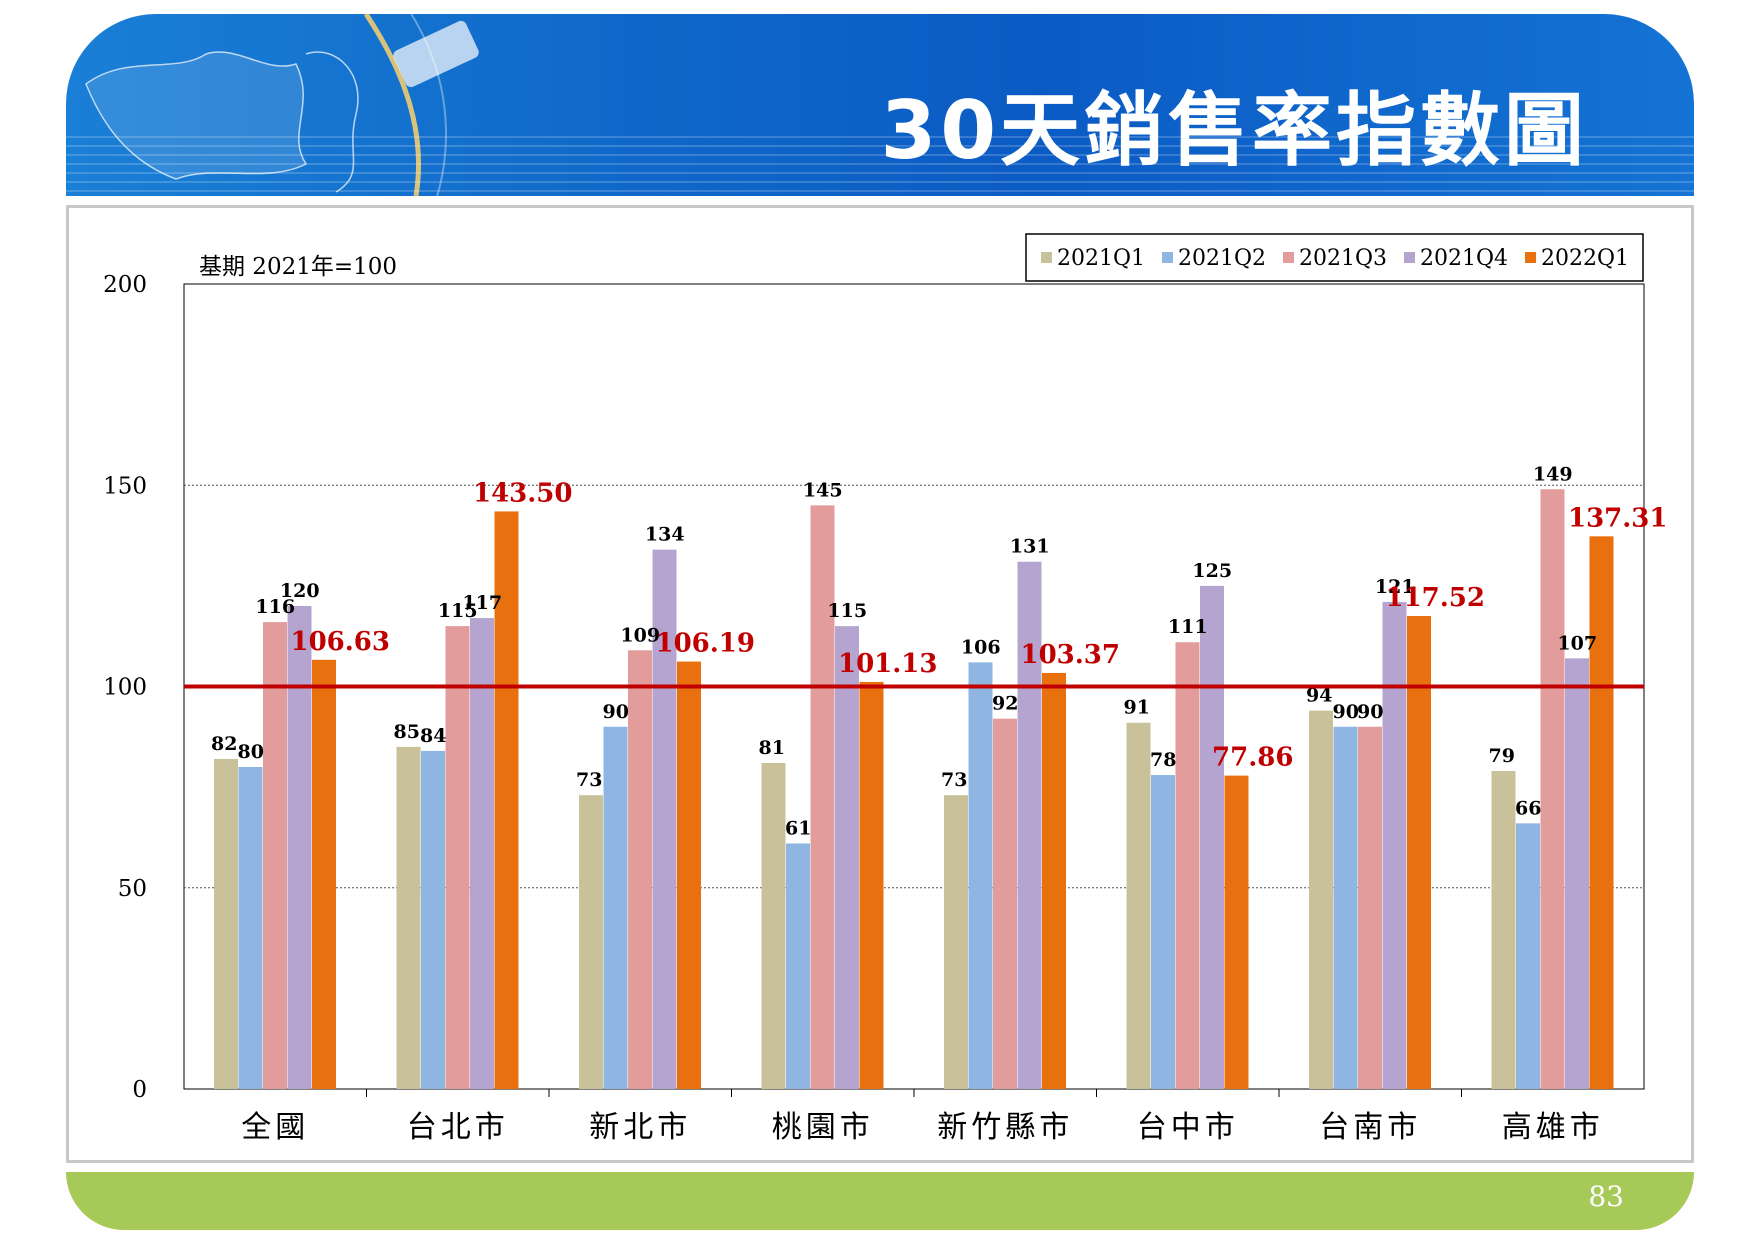 This screenshot has height=1240, width=1754. Describe the element at coordinates (1188, 1127) in the screenshot. I see `x-category-label: 台中市` at that location.